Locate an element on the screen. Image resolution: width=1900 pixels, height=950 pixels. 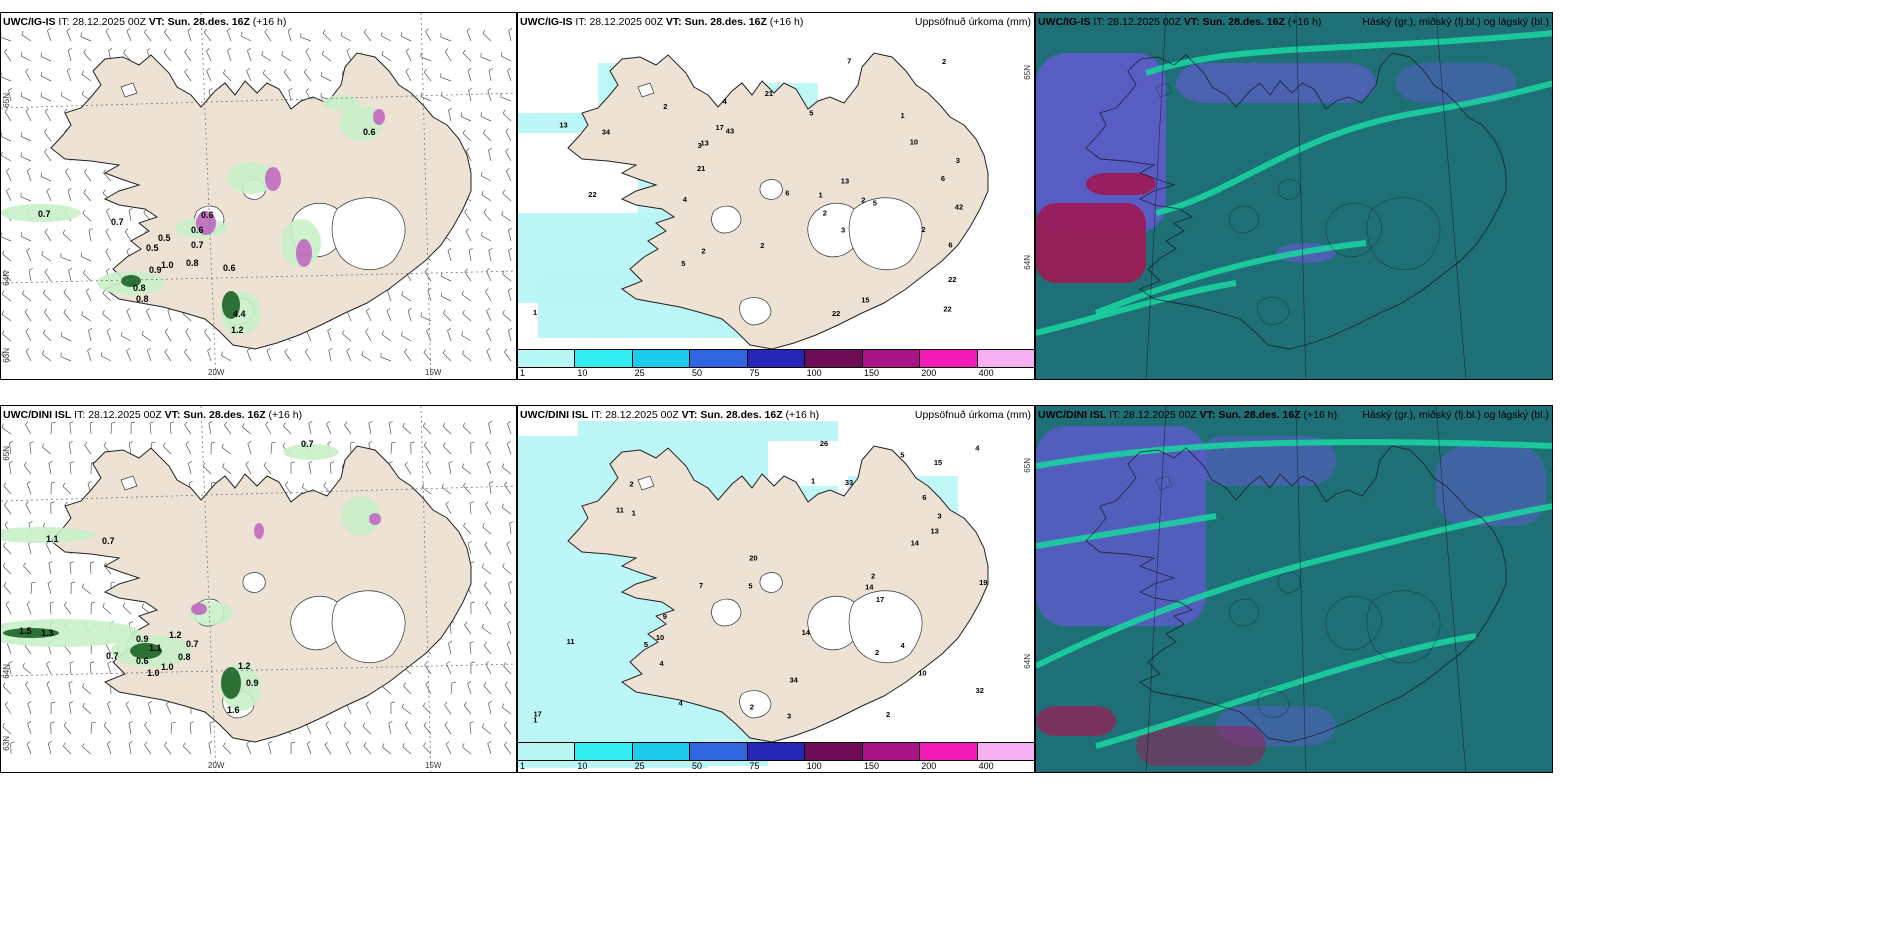
lat-label-64n: 64N is located at coordinates (6, 278).